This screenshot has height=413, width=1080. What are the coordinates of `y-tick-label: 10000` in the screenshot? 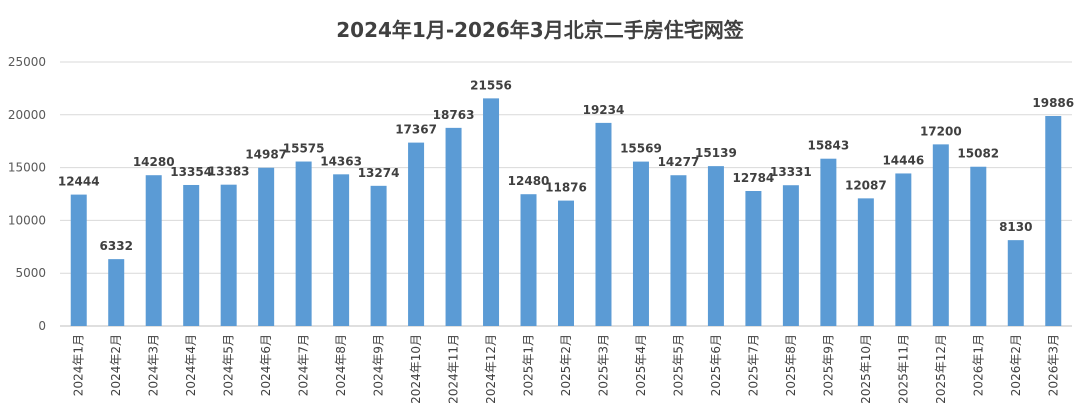 It's located at (27, 220).